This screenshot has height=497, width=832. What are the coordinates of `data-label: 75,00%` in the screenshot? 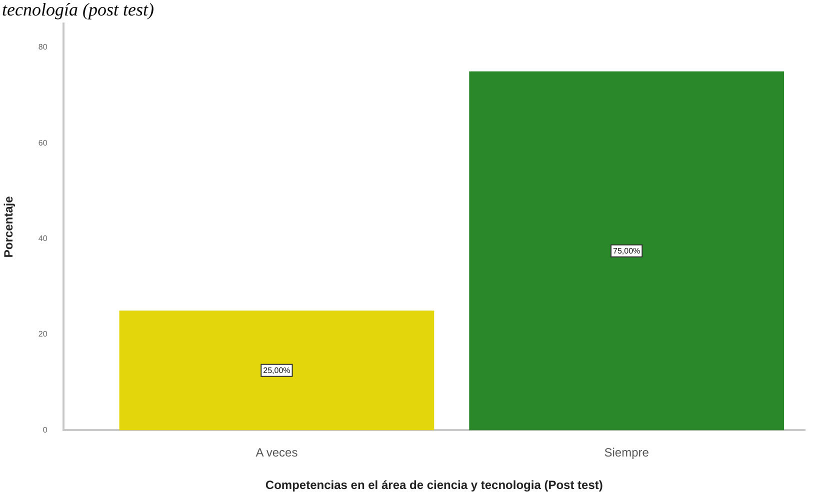 It's located at (626, 251).